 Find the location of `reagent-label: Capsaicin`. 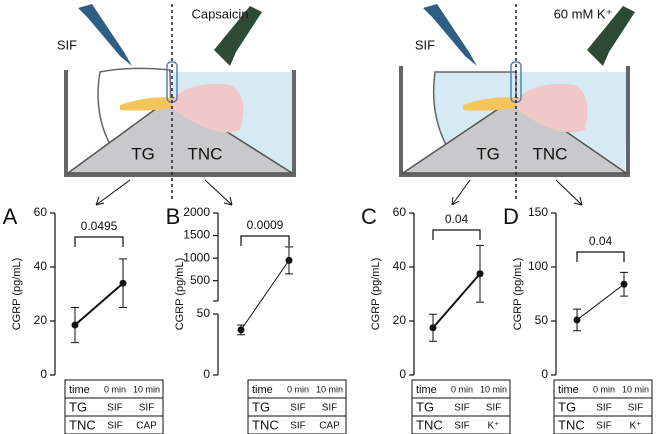

reagent-label: Capsaicin is located at coordinates (219, 13).